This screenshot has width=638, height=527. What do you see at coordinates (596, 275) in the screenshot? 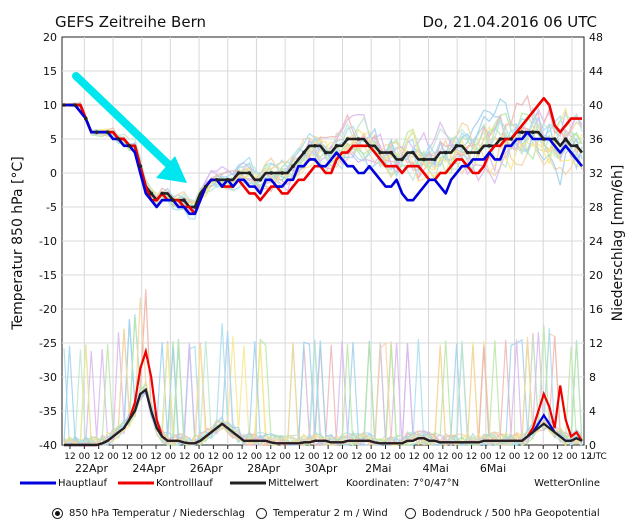
I see `y-right-tick-label: 20` at bounding box center [596, 275].